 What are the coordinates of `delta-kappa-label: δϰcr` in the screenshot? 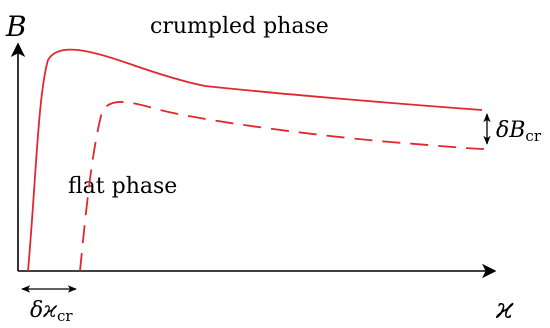 It's located at (51, 311).